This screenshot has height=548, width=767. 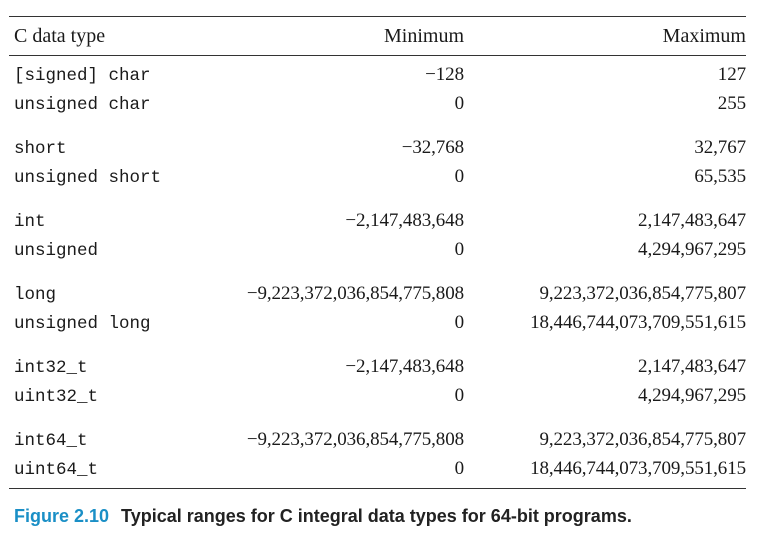 What do you see at coordinates (731, 74) in the screenshot?
I see `maximum-cell: 127` at bounding box center [731, 74].